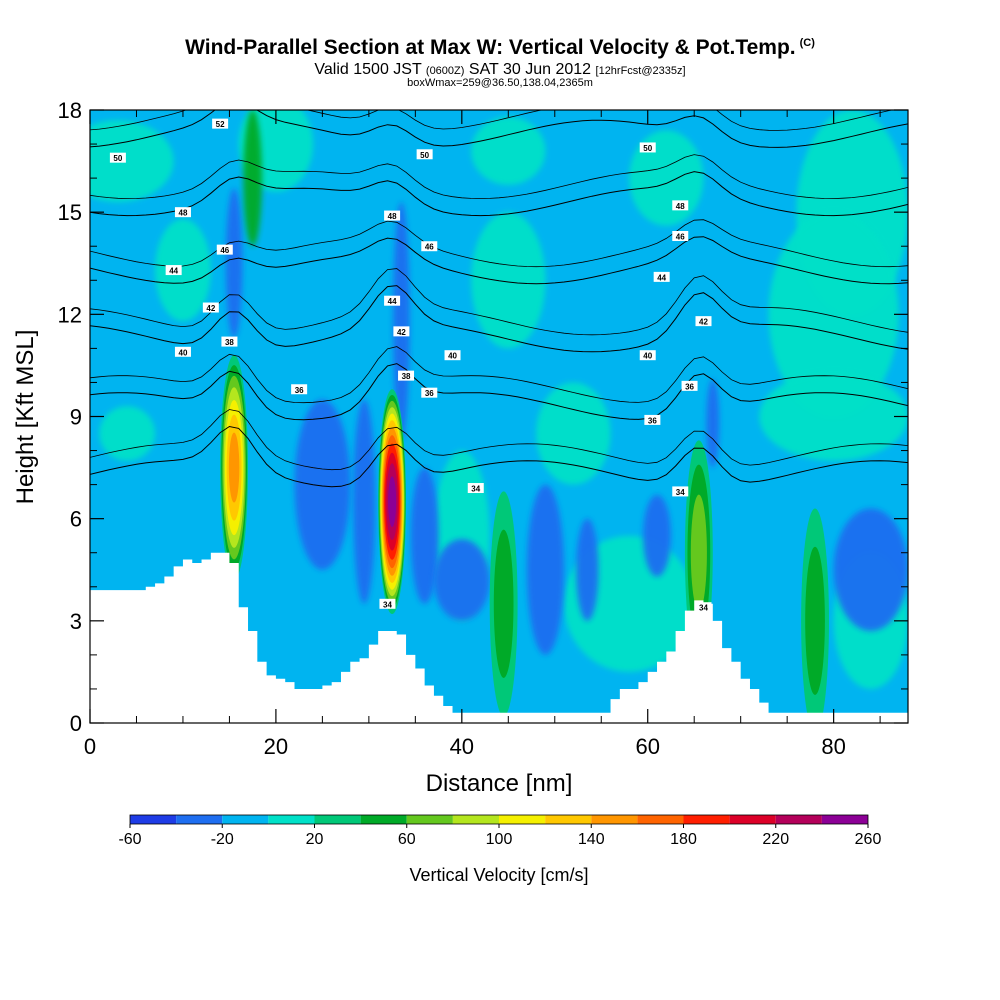  I want to click on colorbar-label: Vertical Velocity [cm/s], so click(498, 875).